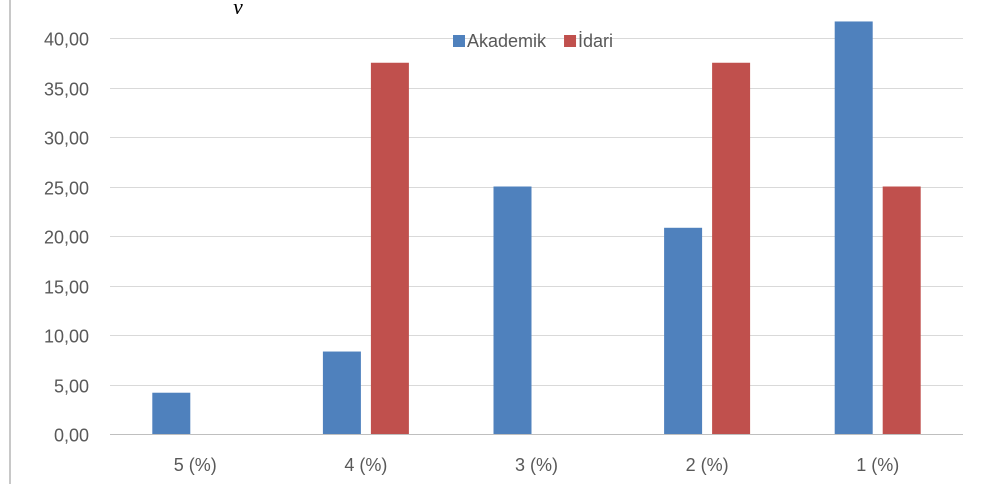  I want to click on left-border, so click(10, 242).